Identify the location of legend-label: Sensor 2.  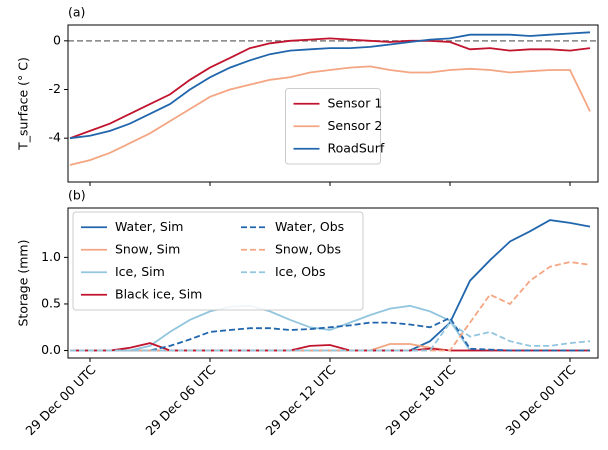
(355, 125).